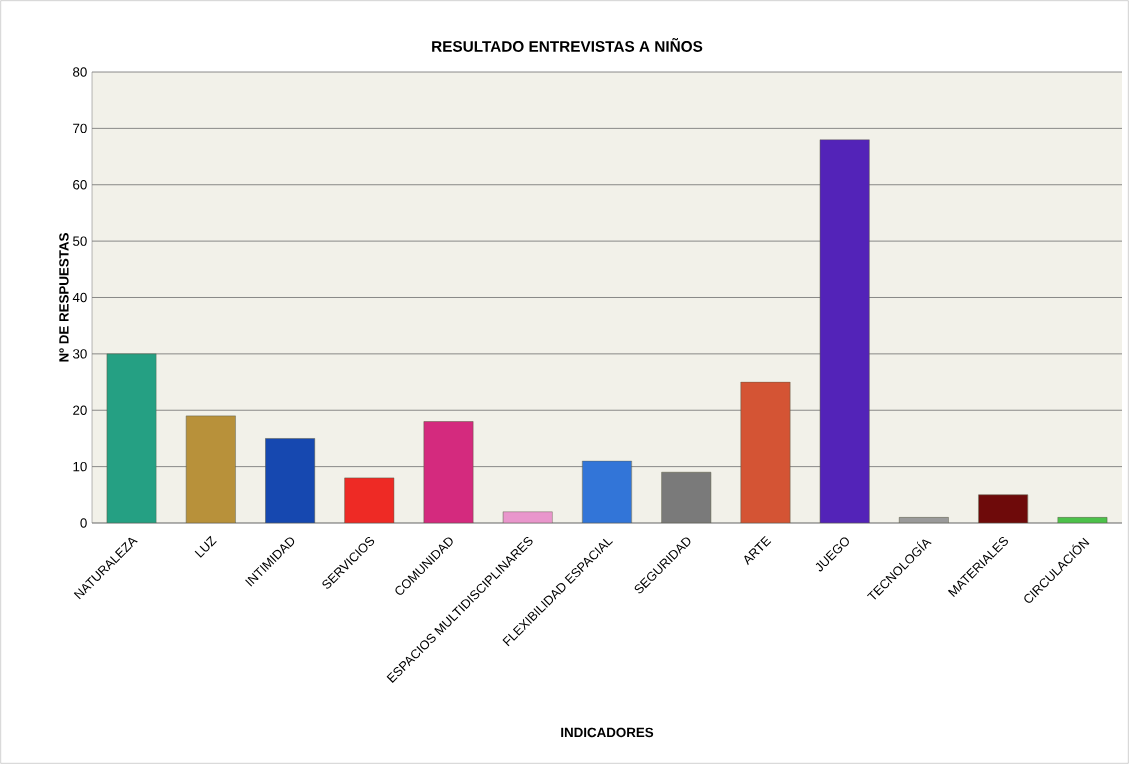  Describe the element at coordinates (80, 410) in the screenshot. I see `y-tick-label: 20` at that location.